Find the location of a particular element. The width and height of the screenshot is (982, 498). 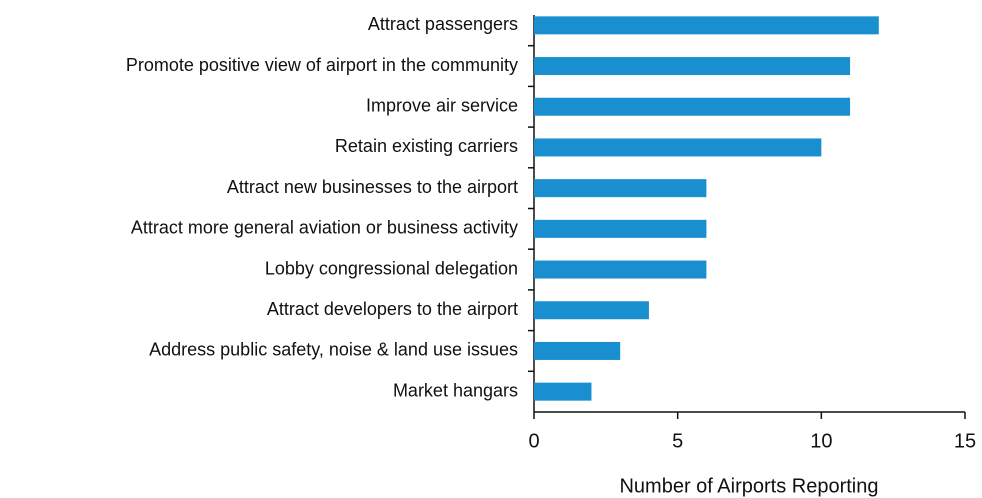

x-tick-label: 0 is located at coordinates (533, 441).